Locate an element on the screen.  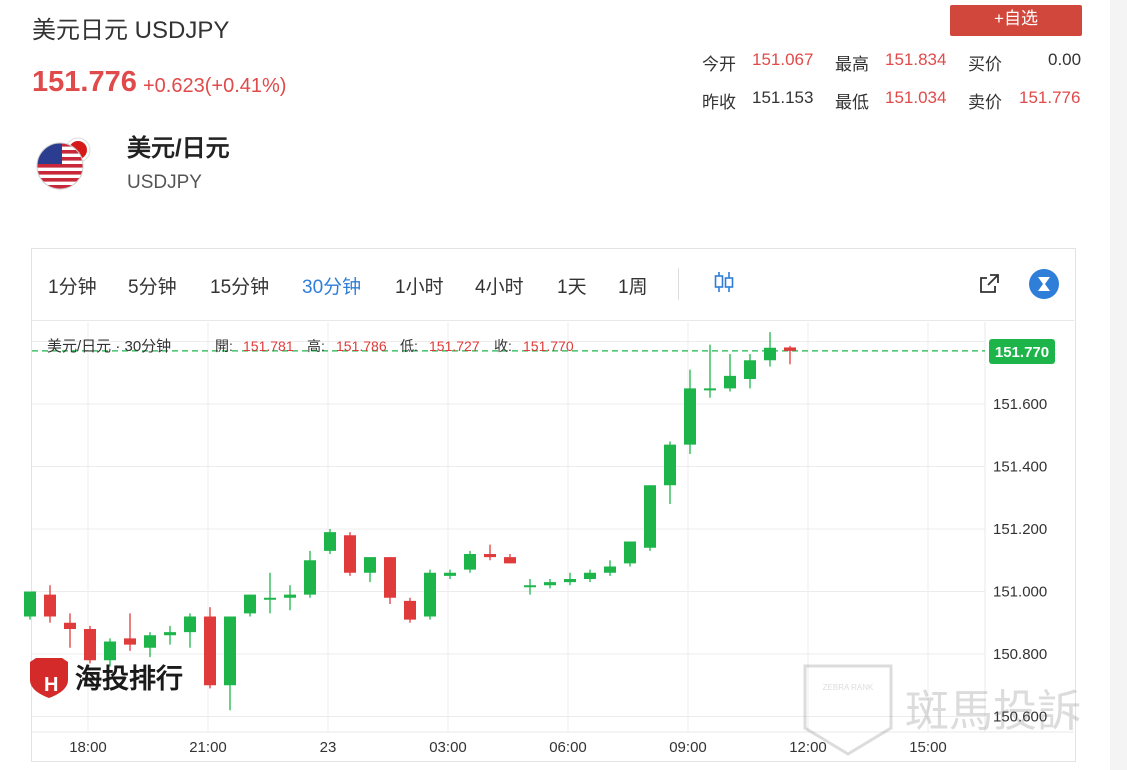
toolbar-border is located at coordinates (553, 320).